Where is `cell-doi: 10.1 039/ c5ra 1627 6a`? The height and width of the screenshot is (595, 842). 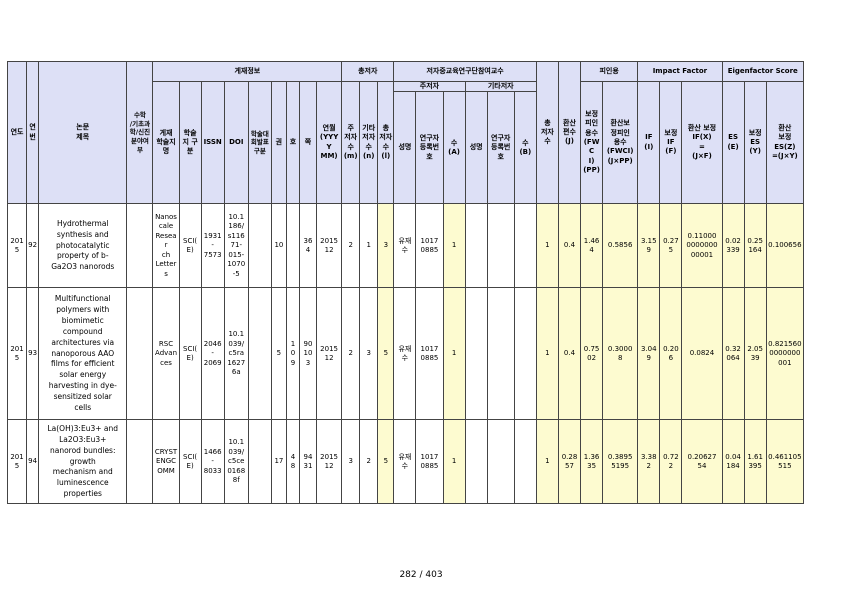
cell-doi: 10.1 039/ c5ra 1627 6a is located at coordinates (236, 354).